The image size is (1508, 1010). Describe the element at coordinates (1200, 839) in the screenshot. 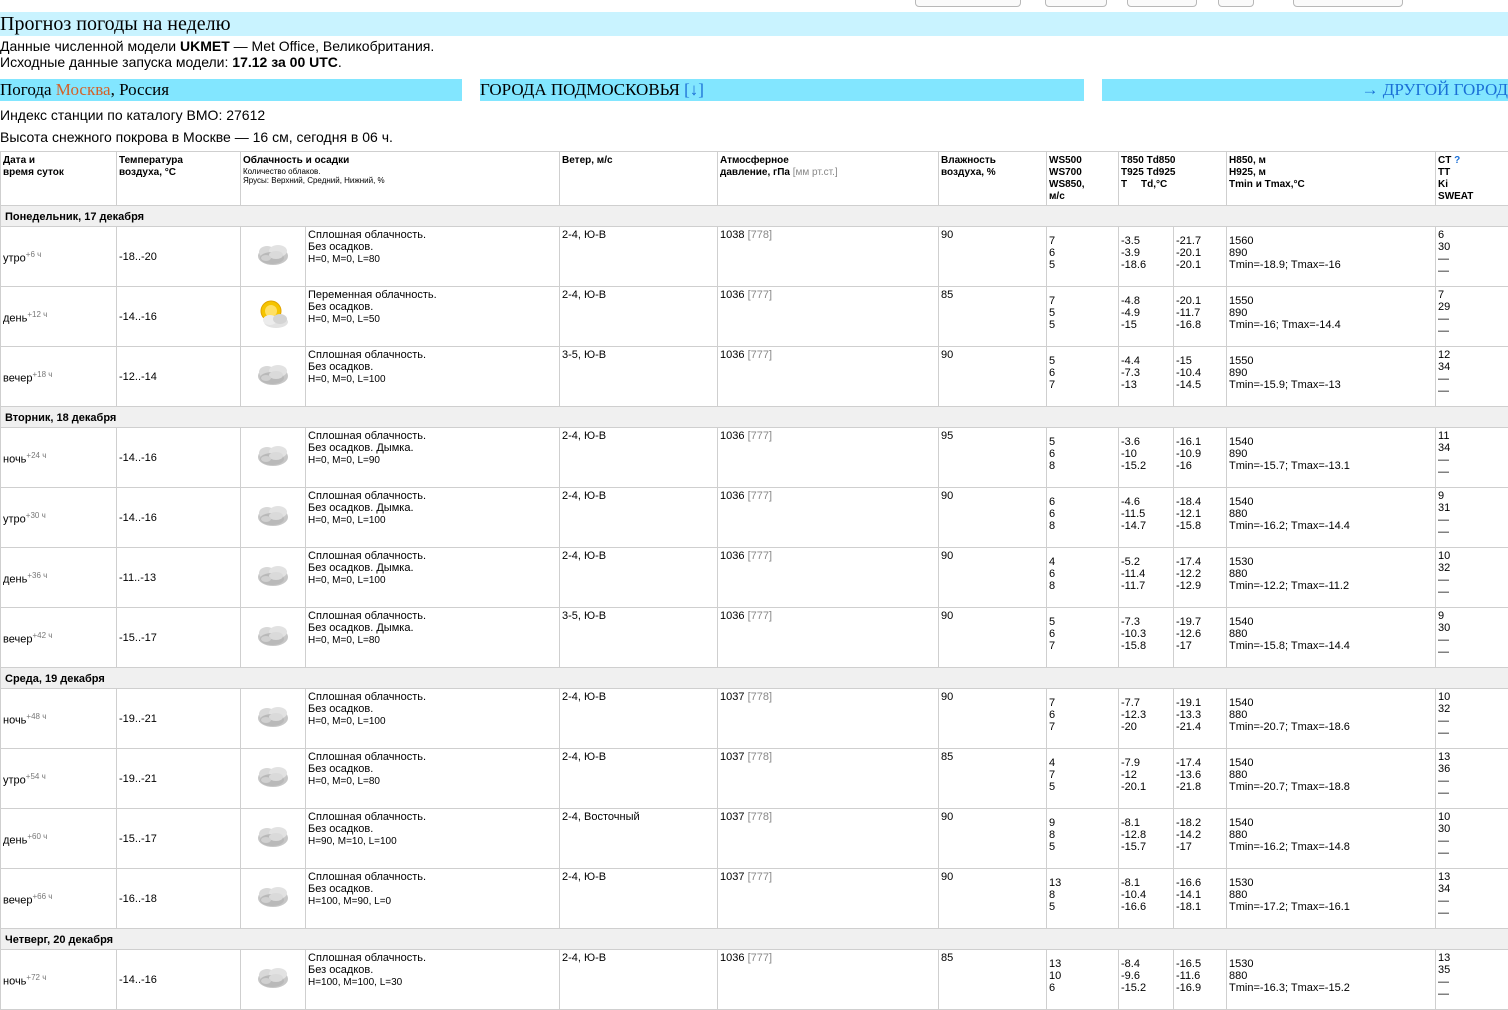

I see `dewpoints-aloft: -18.2-14.2-17` at that location.